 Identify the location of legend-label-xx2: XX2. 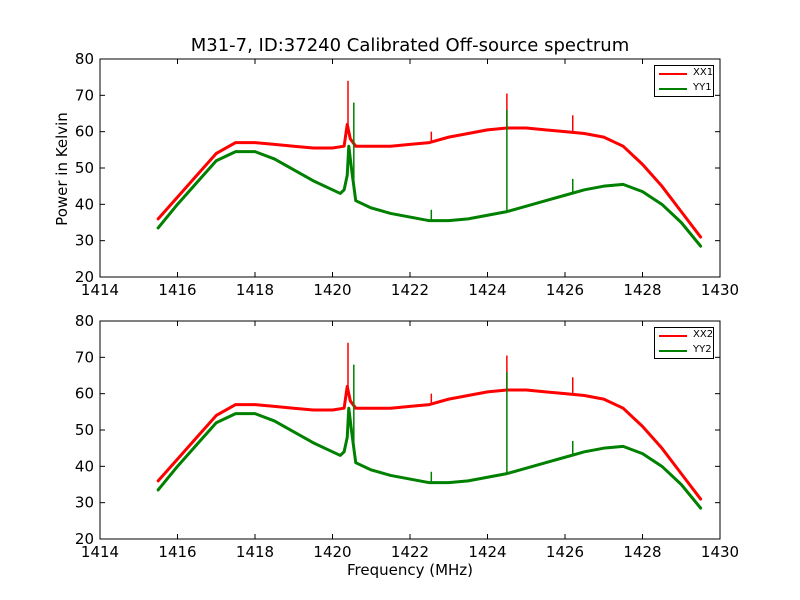
(703, 334).